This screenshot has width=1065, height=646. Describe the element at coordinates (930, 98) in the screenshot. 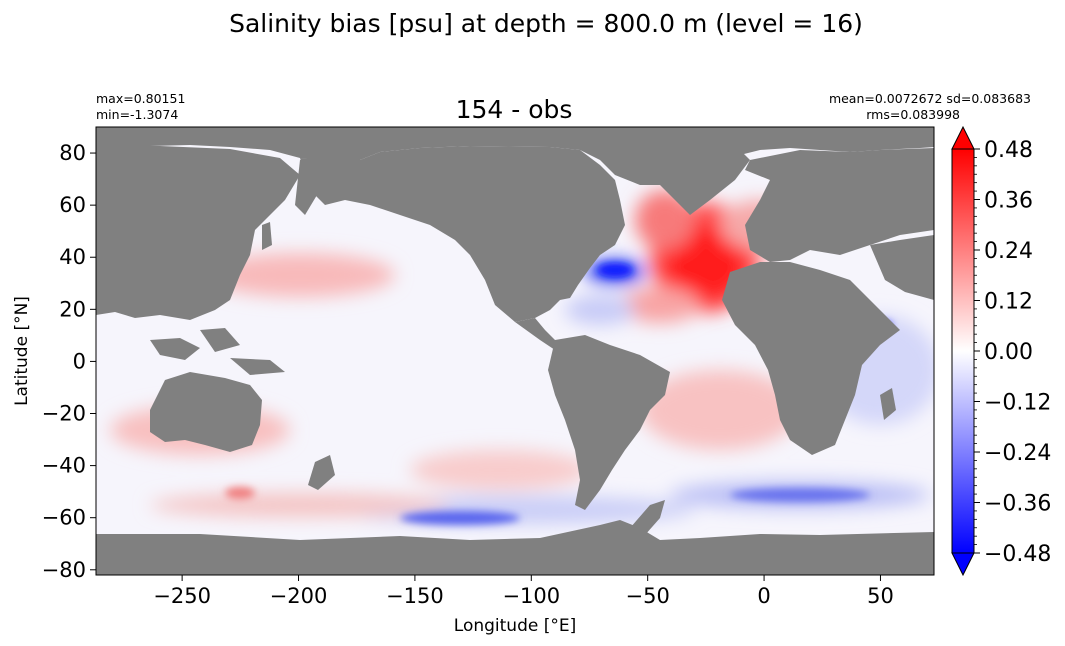

I see `stat-mean-sd: mean=0.0072672 sd=0.083683` at that location.